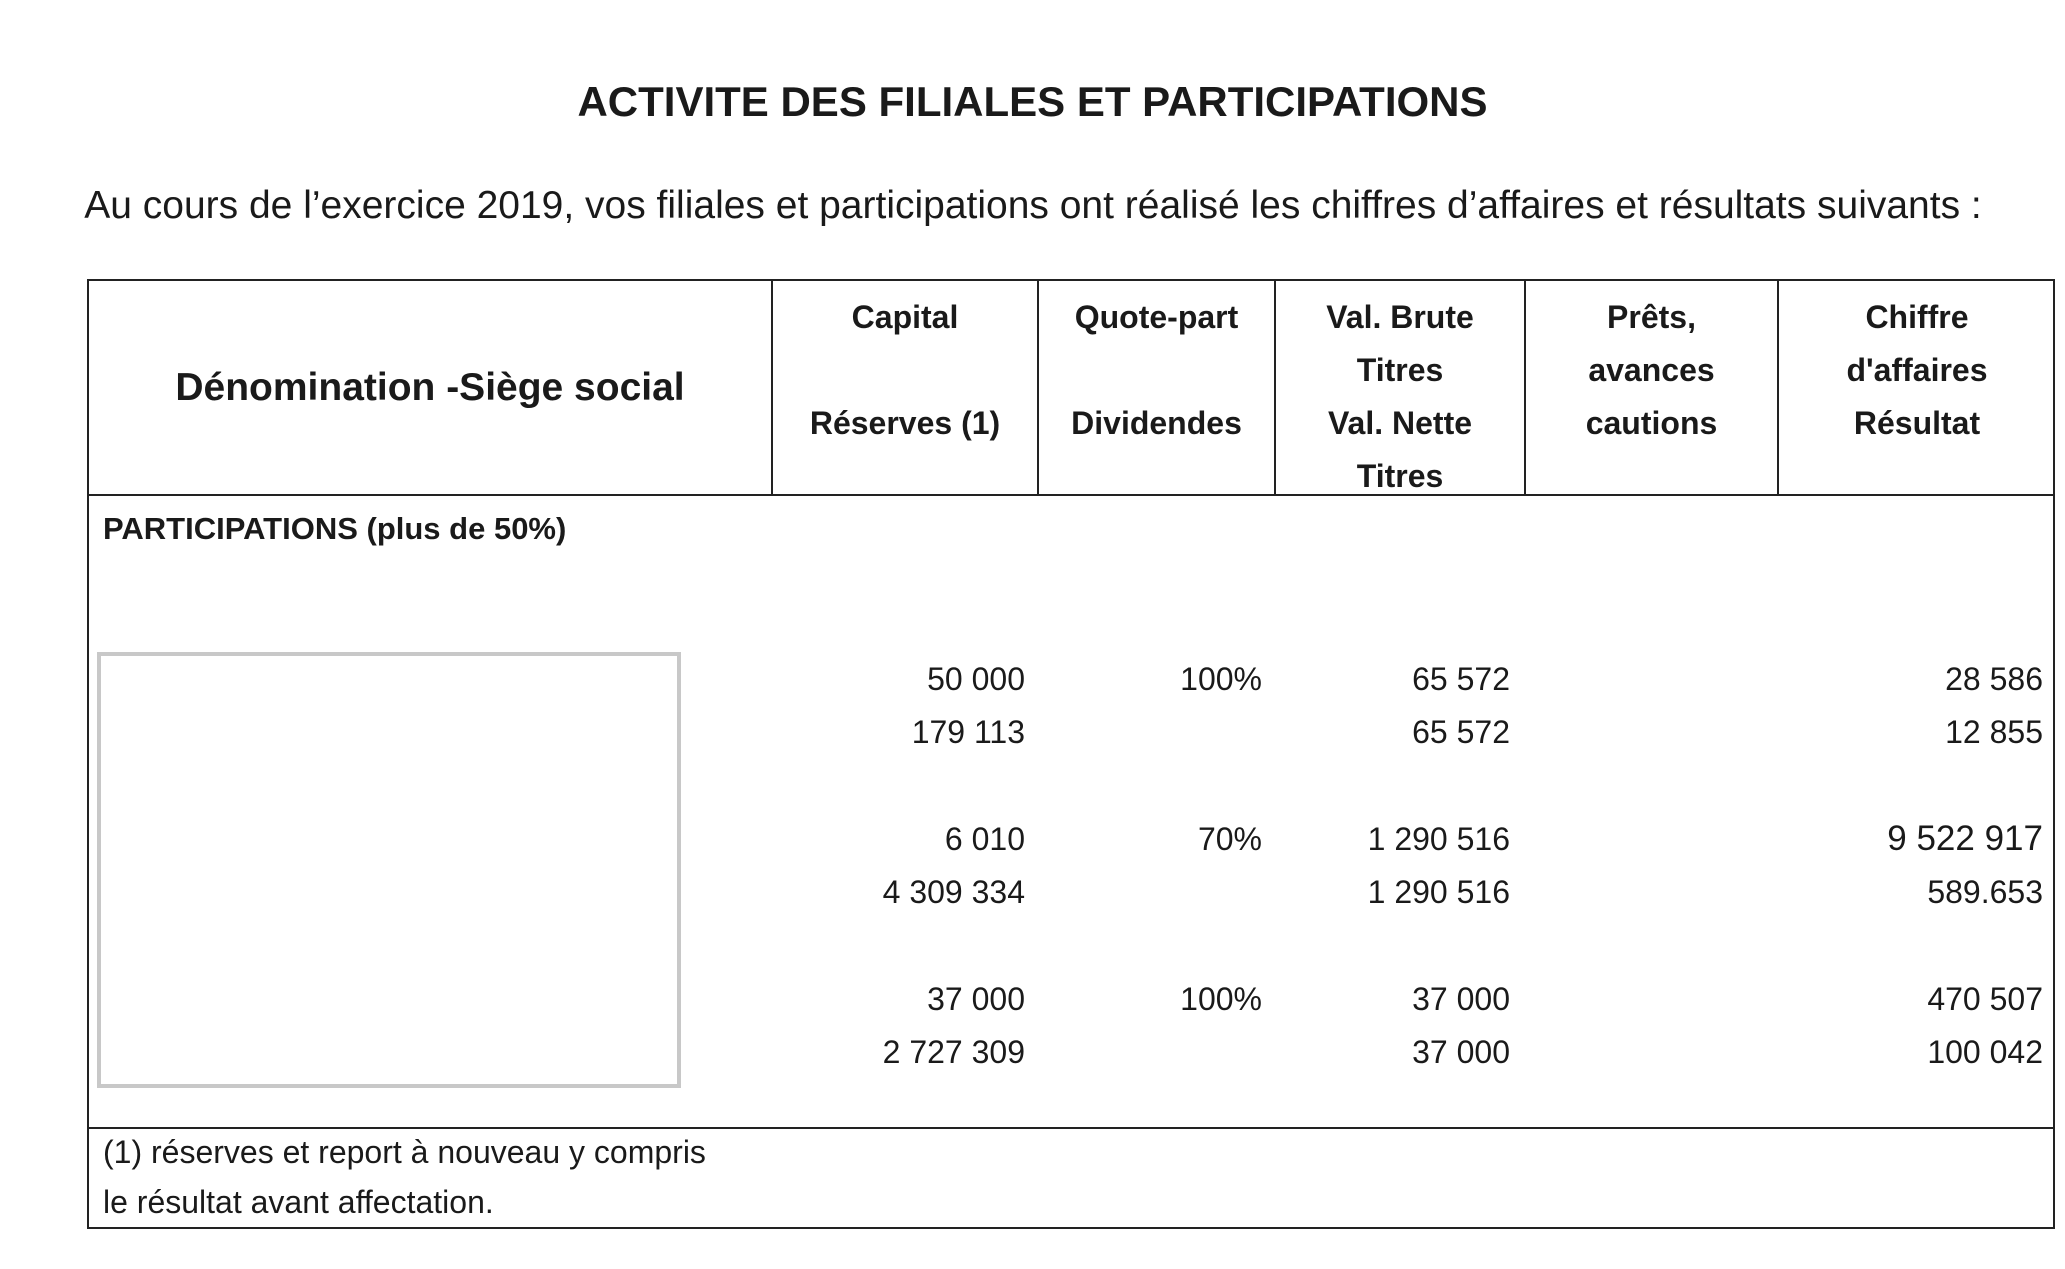 This screenshot has height=1269, width=2065. What do you see at coordinates (335, 528) in the screenshot?
I see `section-label: PARTICIPATIONS (plus de 50%)` at bounding box center [335, 528].